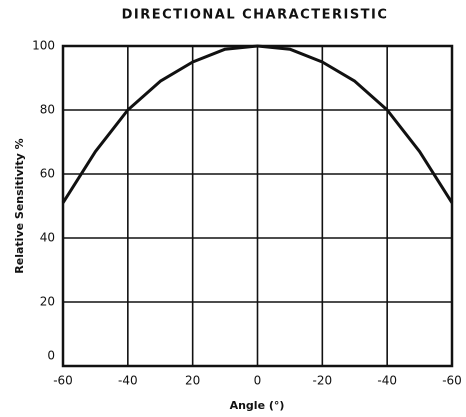 This screenshot has height=417, width=466. What do you see at coordinates (47, 302) in the screenshot?
I see `y-tick-label: 20` at bounding box center [47, 302].